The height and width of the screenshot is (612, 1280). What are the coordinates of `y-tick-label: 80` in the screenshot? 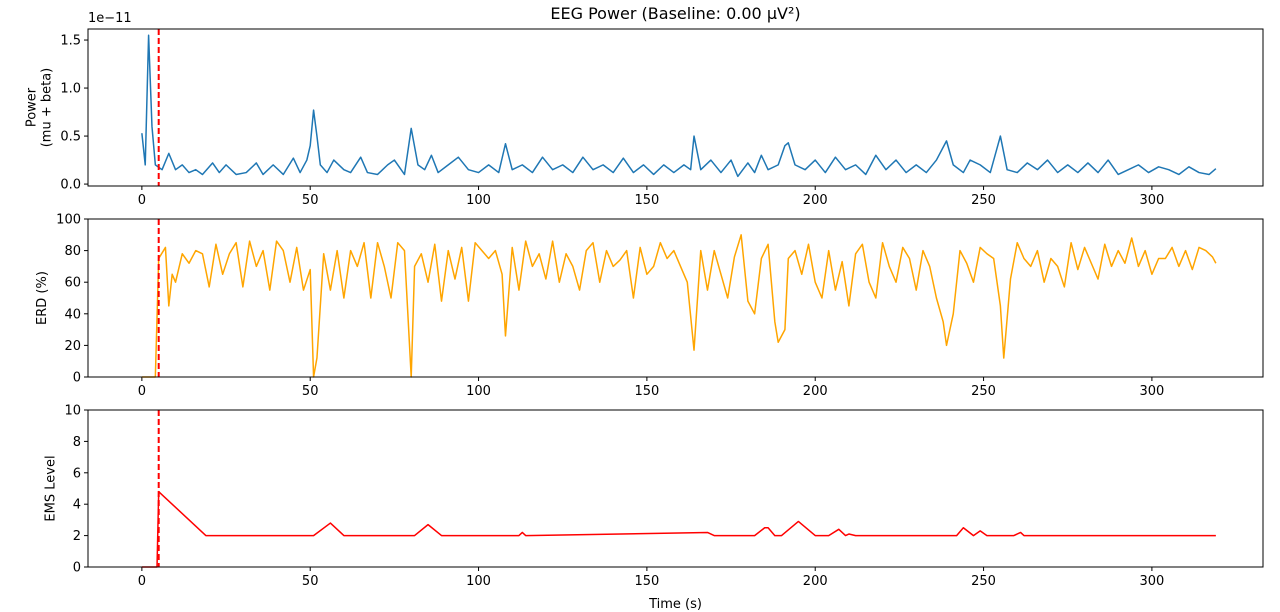 It's located at (72, 251).